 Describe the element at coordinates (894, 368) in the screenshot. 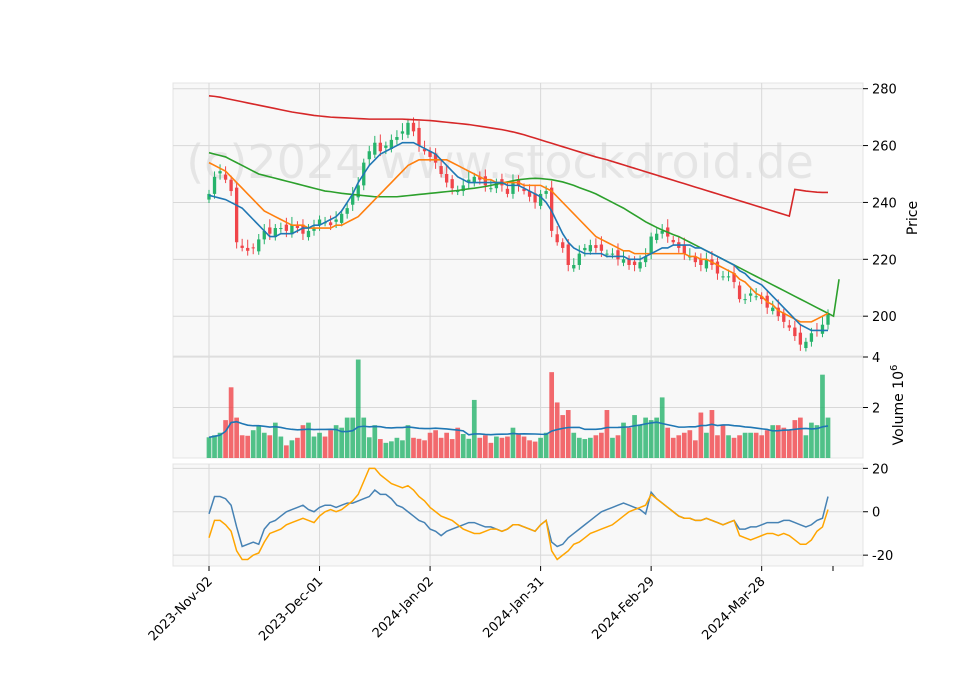

I see `volume-axis-exponent: 6` at that location.